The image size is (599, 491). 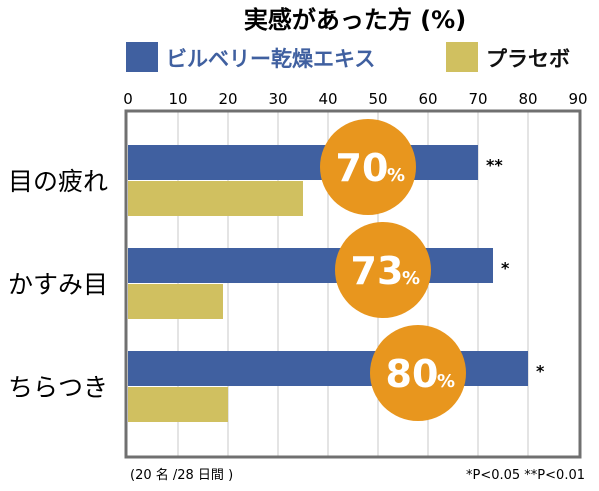 What do you see at coordinates (270, 59) in the screenshot?
I see `legend-label-bilberry: ビルベリー乾燥エキス` at bounding box center [270, 59].